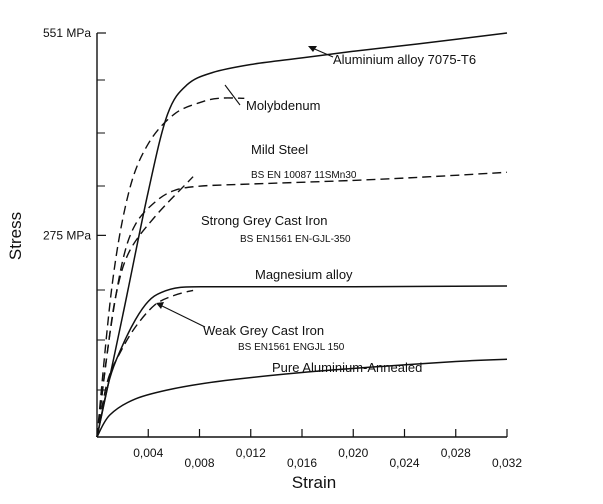 Image resolution: width=603 pixels, height=504 pixels. Describe the element at coordinates (295, 239) in the screenshot. I see `label-strong-grey-cast-iron-standard: BS EN1561 EN-GJL-350` at that location.